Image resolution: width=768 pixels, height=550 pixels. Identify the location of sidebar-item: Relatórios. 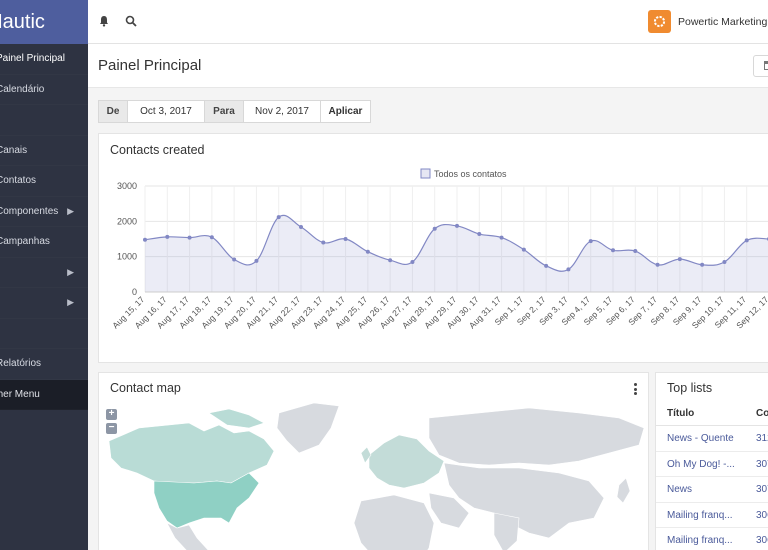
(44, 364).